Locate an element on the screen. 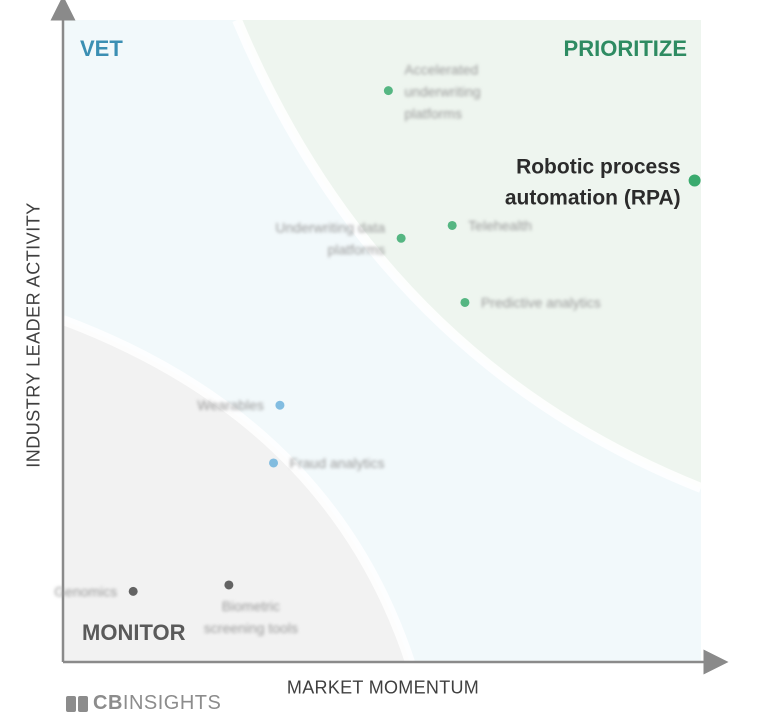 The image size is (763, 716). quadrant-label-vet: VET is located at coordinates (101, 48).